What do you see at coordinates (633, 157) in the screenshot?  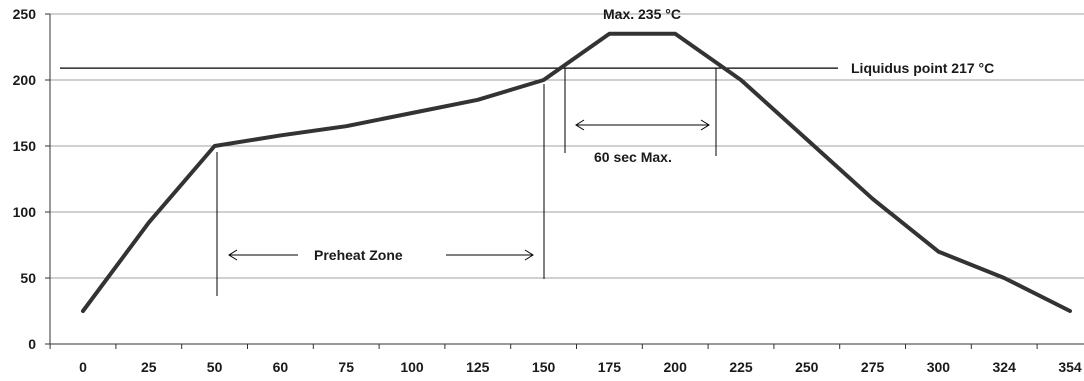 I see `sixty-sec-label: 60 sec Max.` at bounding box center [633, 157].